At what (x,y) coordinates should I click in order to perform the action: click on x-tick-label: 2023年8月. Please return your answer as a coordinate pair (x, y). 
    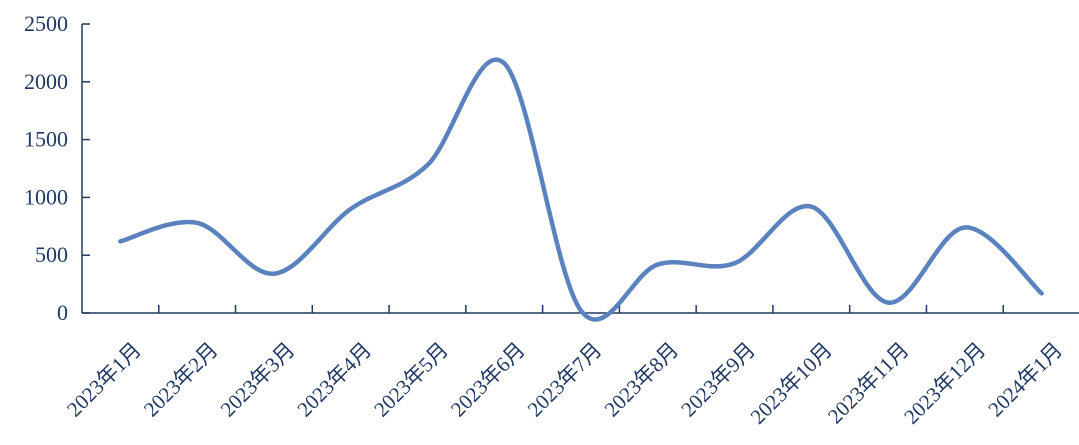
    Looking at the image, I should click on (642, 380).